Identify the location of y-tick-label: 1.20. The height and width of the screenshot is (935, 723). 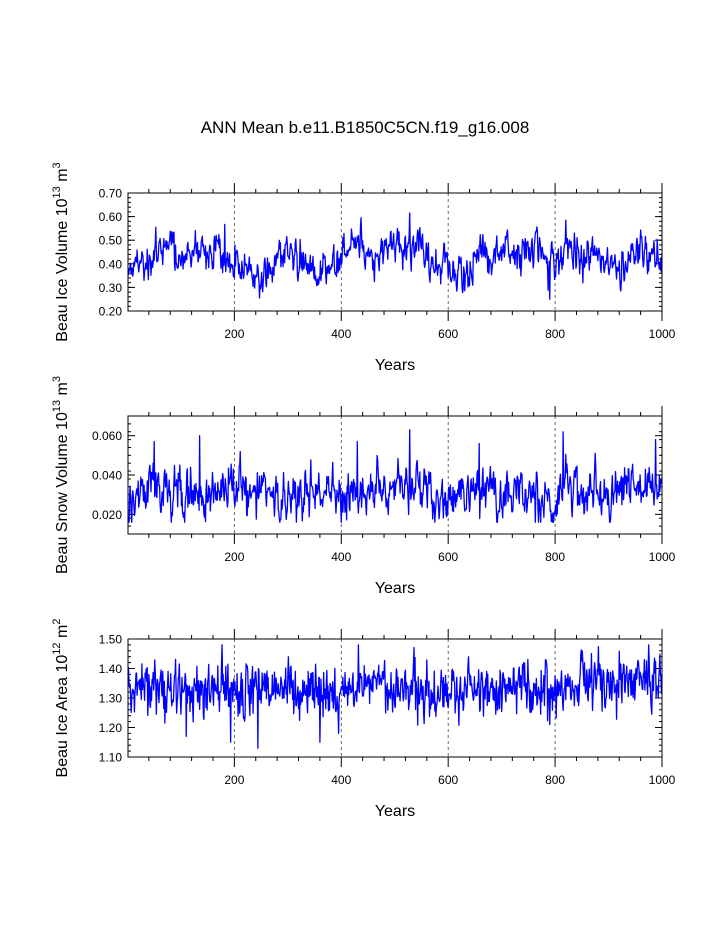
(111, 728).